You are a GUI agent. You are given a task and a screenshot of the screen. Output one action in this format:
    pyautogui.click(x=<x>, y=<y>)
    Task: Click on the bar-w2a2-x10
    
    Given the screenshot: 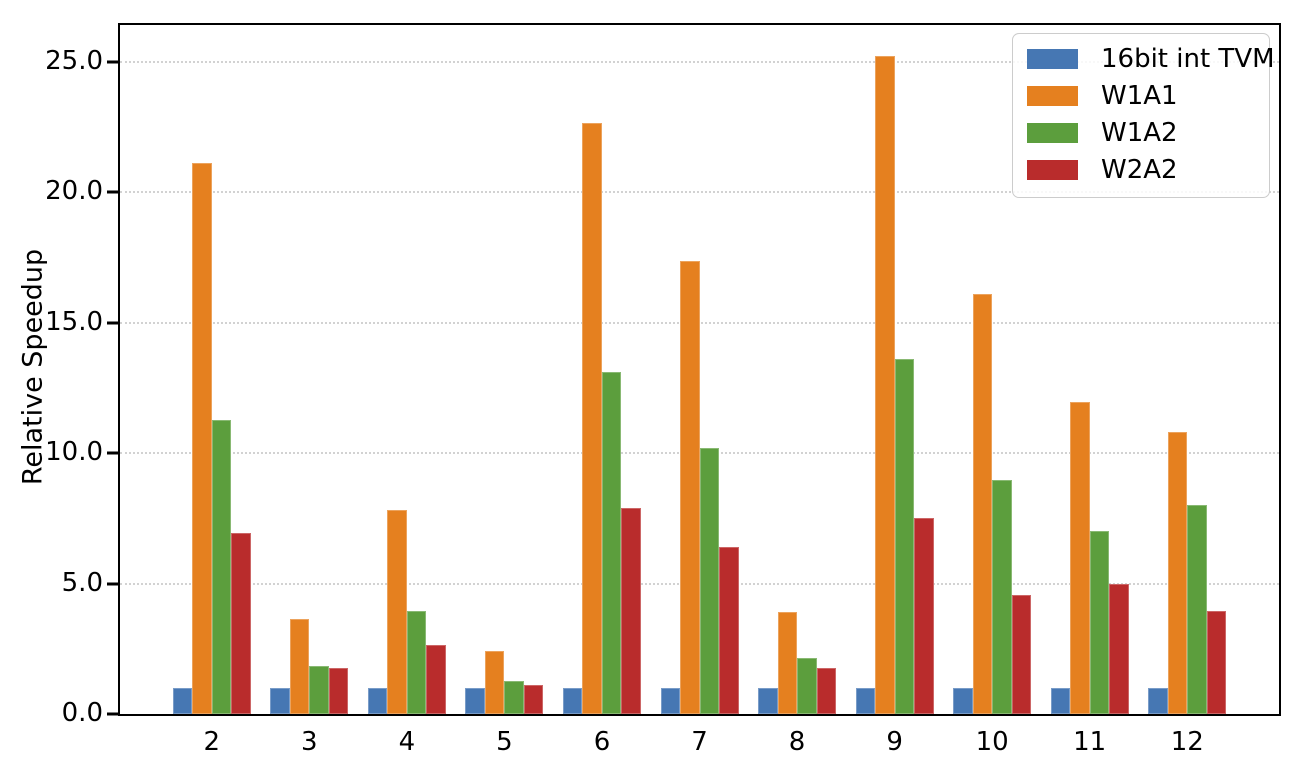 What is the action you would take?
    pyautogui.click(x=1021, y=654)
    